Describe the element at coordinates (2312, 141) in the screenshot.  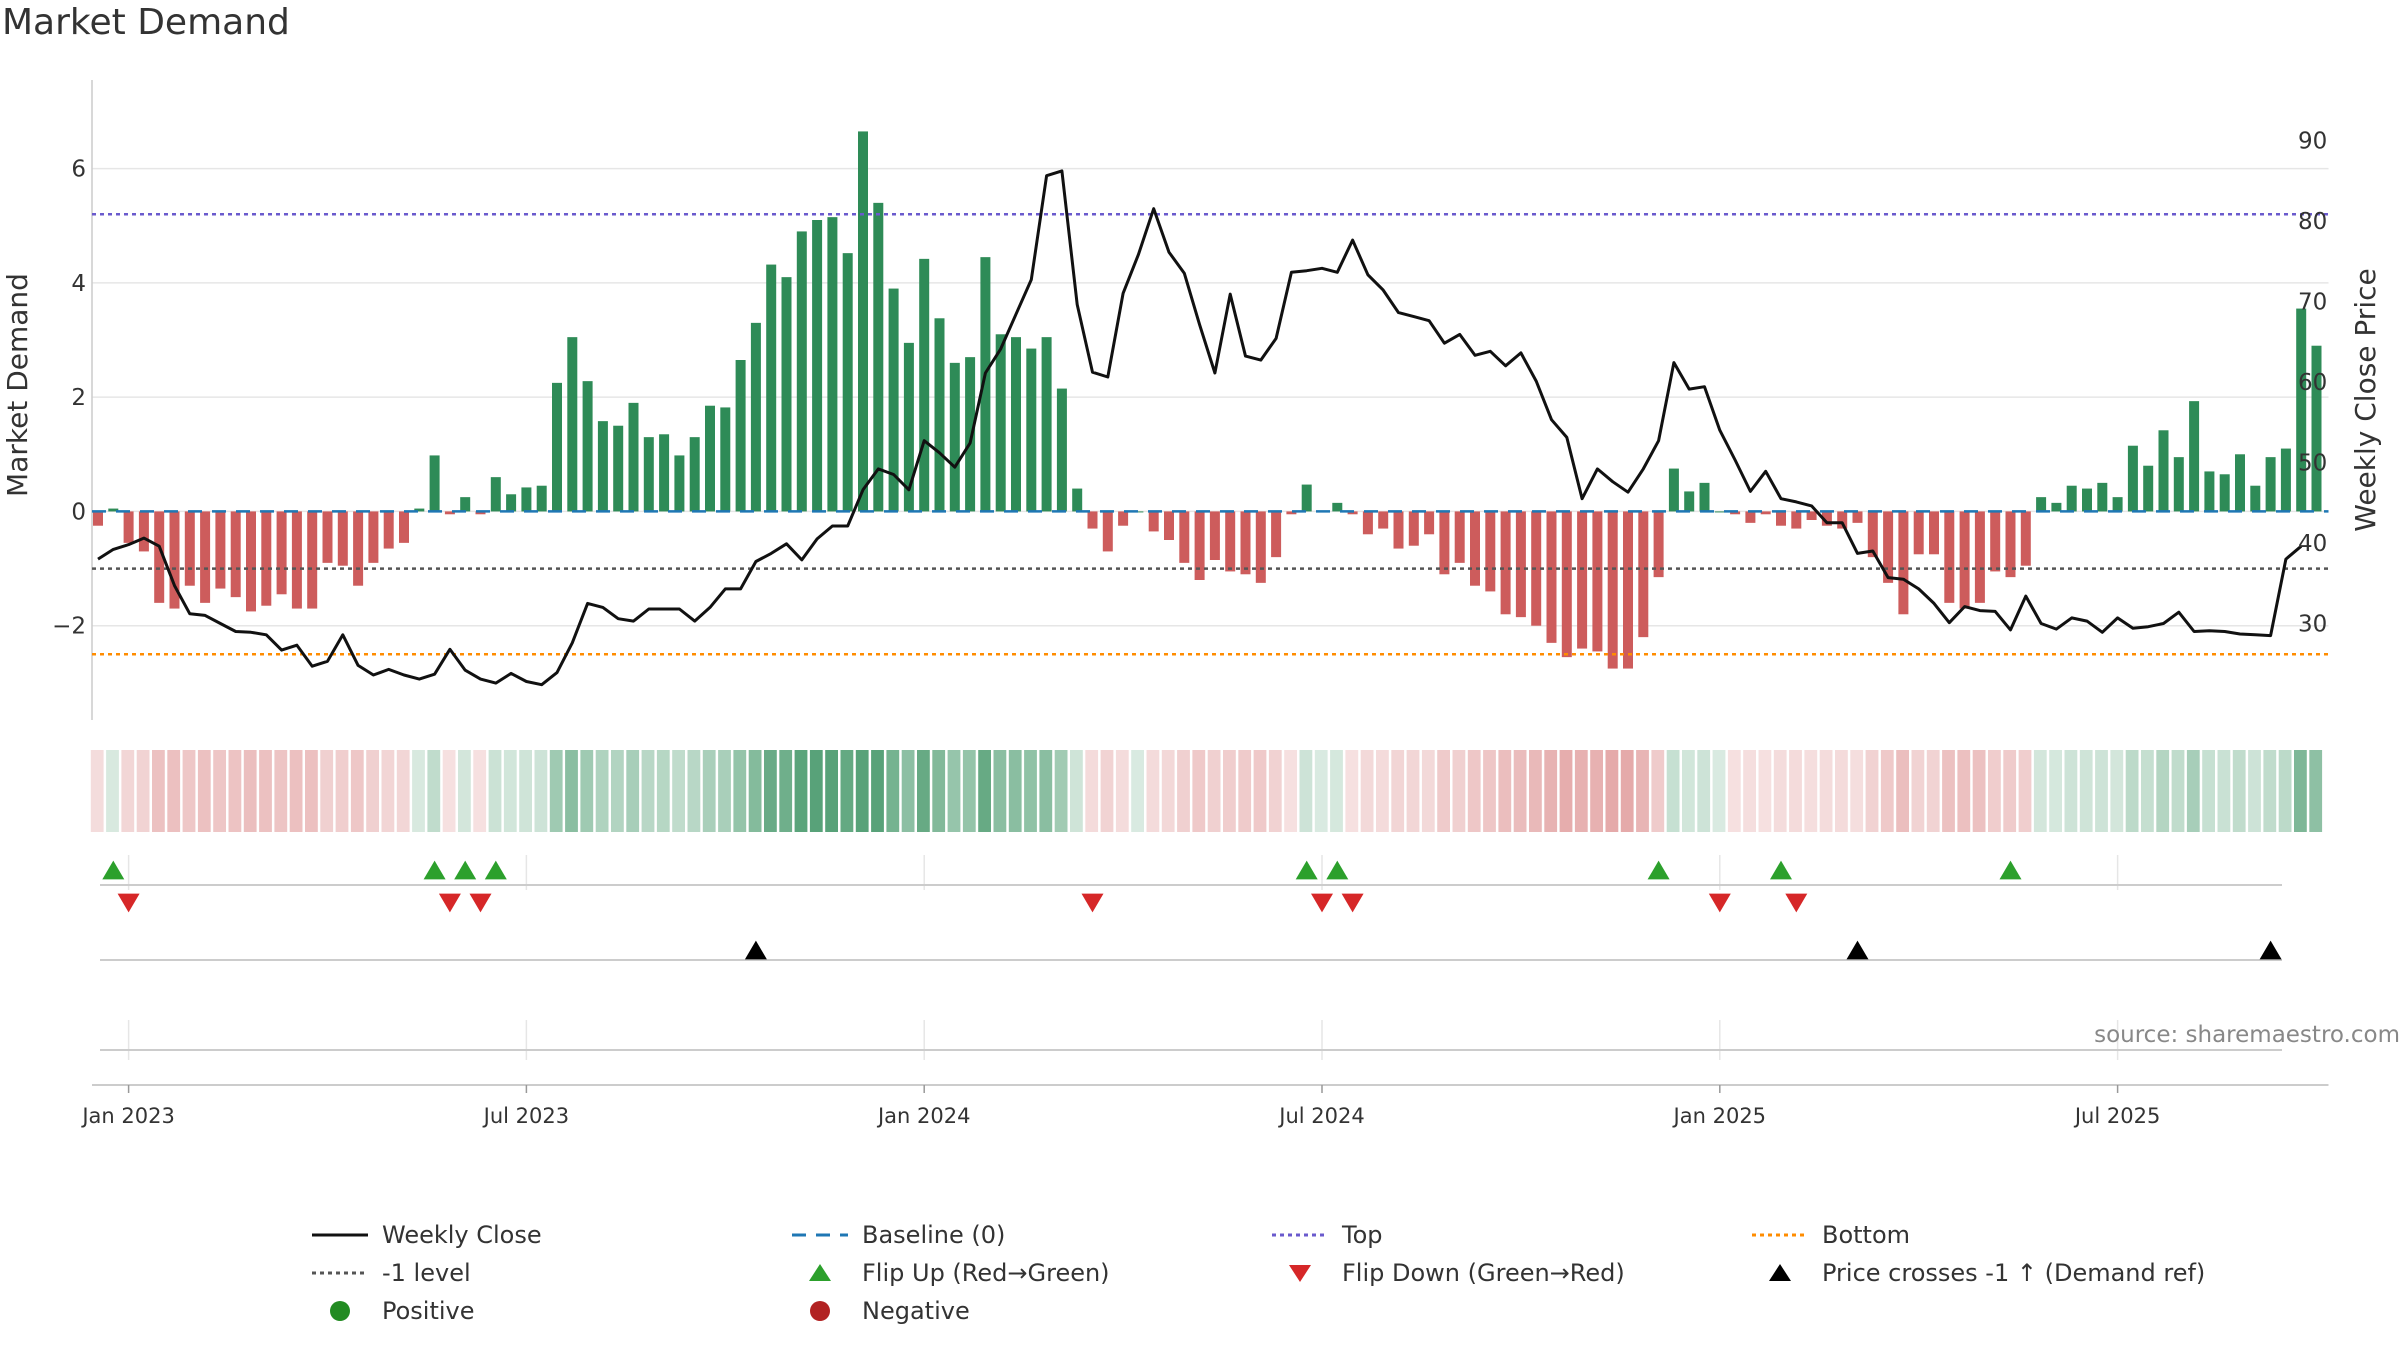
I see `y2-tick-label: 90` at that location.